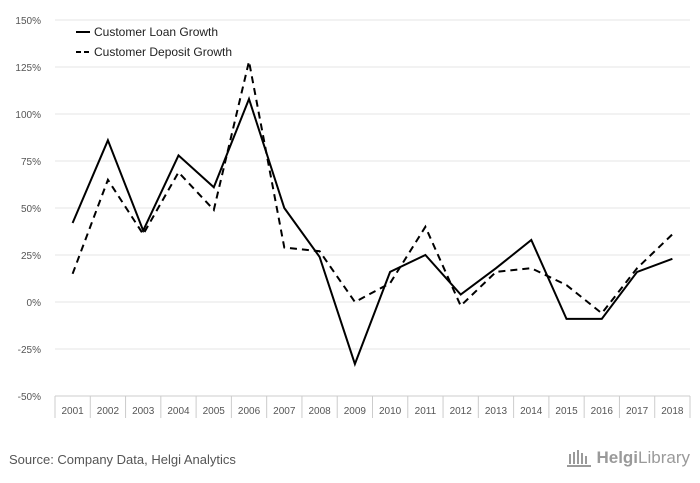 This screenshot has height=483, width=700. I want to click on y-tick-label: 100%, so click(28, 115).